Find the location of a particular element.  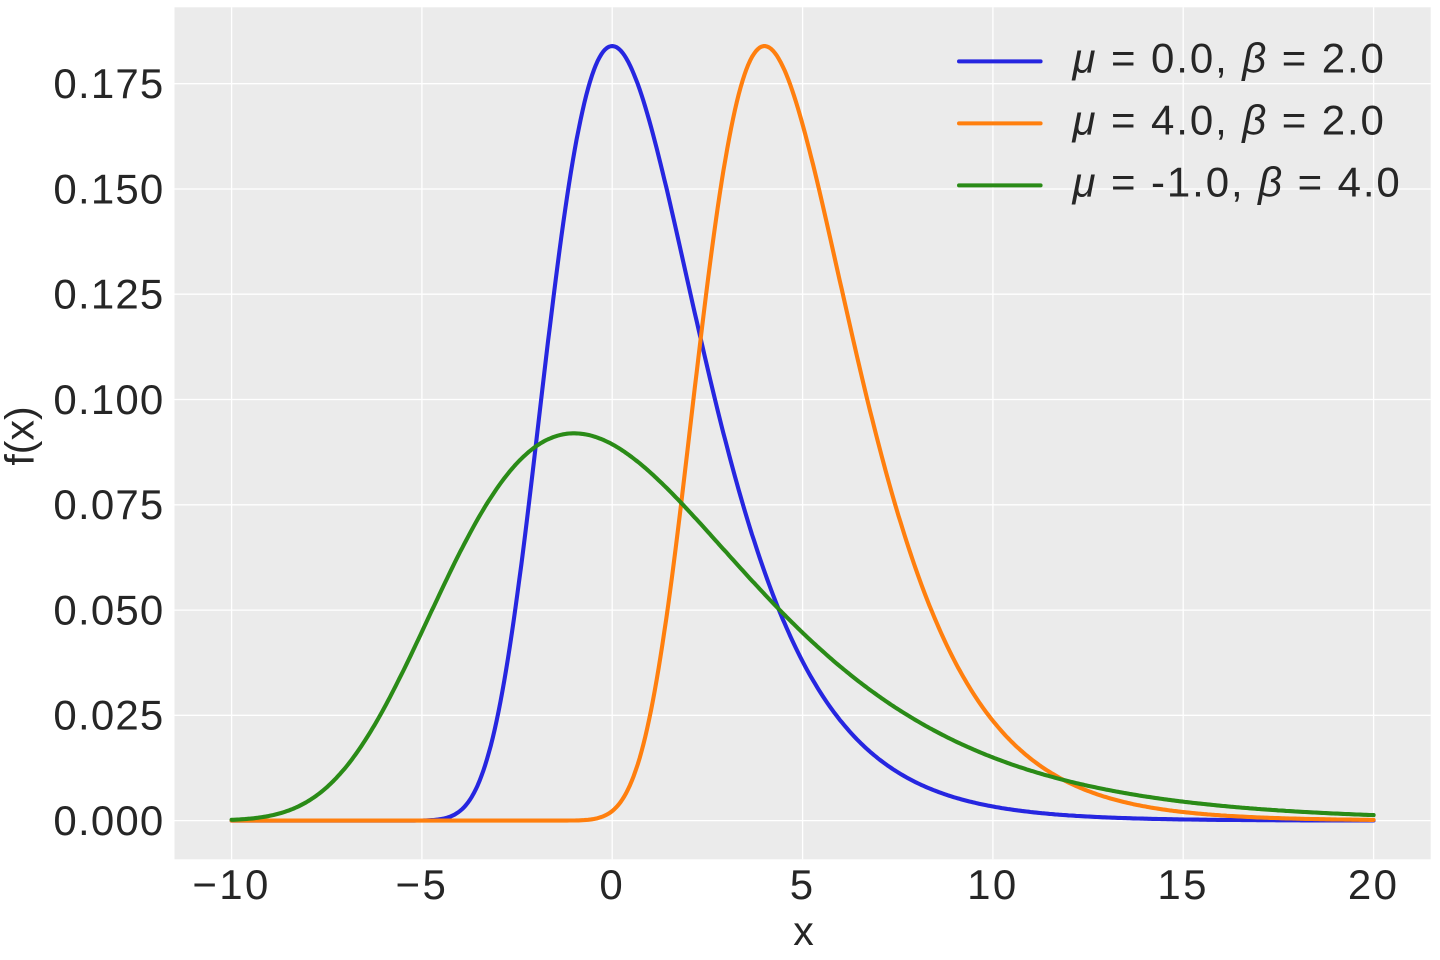

svg-text: 0.050 is located at coordinates (108, 610).